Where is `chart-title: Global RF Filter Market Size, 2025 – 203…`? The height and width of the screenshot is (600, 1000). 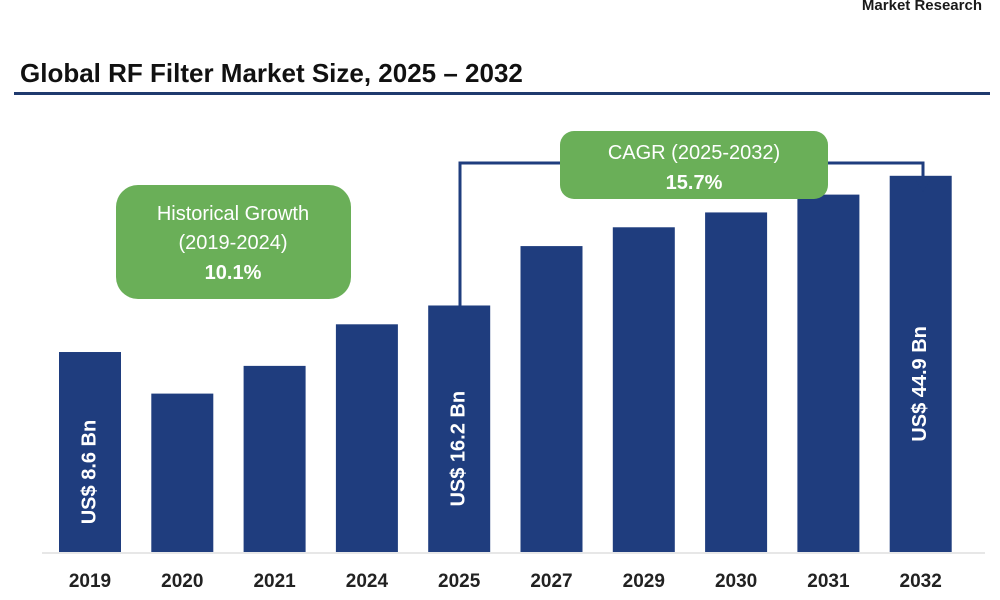 chart-title: Global RF Filter Market Size, 2025 – 203… is located at coordinates (271, 73).